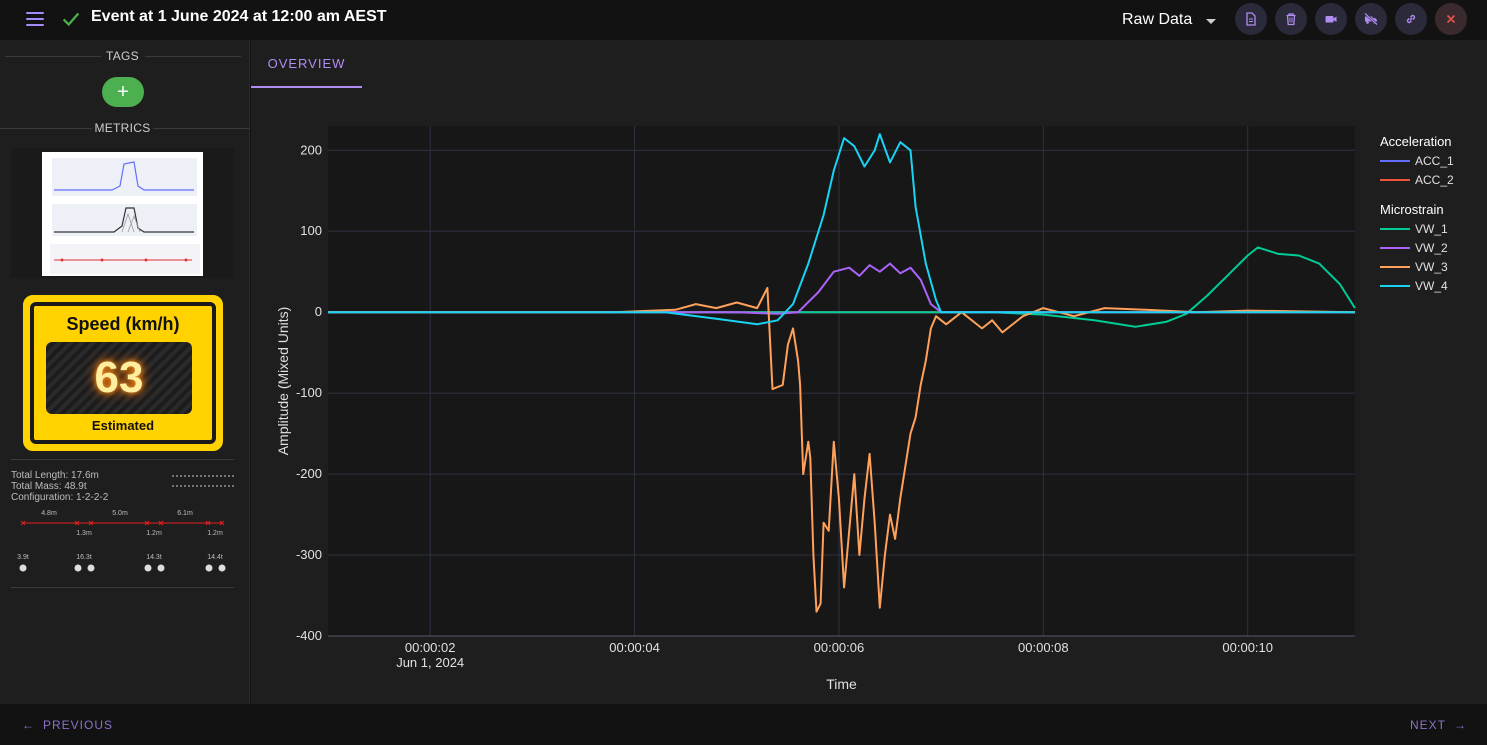 Image resolution: width=1487 pixels, height=745 pixels. Describe the element at coordinates (1434, 161) in the screenshot. I see `legend-item-acc-1: ACC_1` at that location.